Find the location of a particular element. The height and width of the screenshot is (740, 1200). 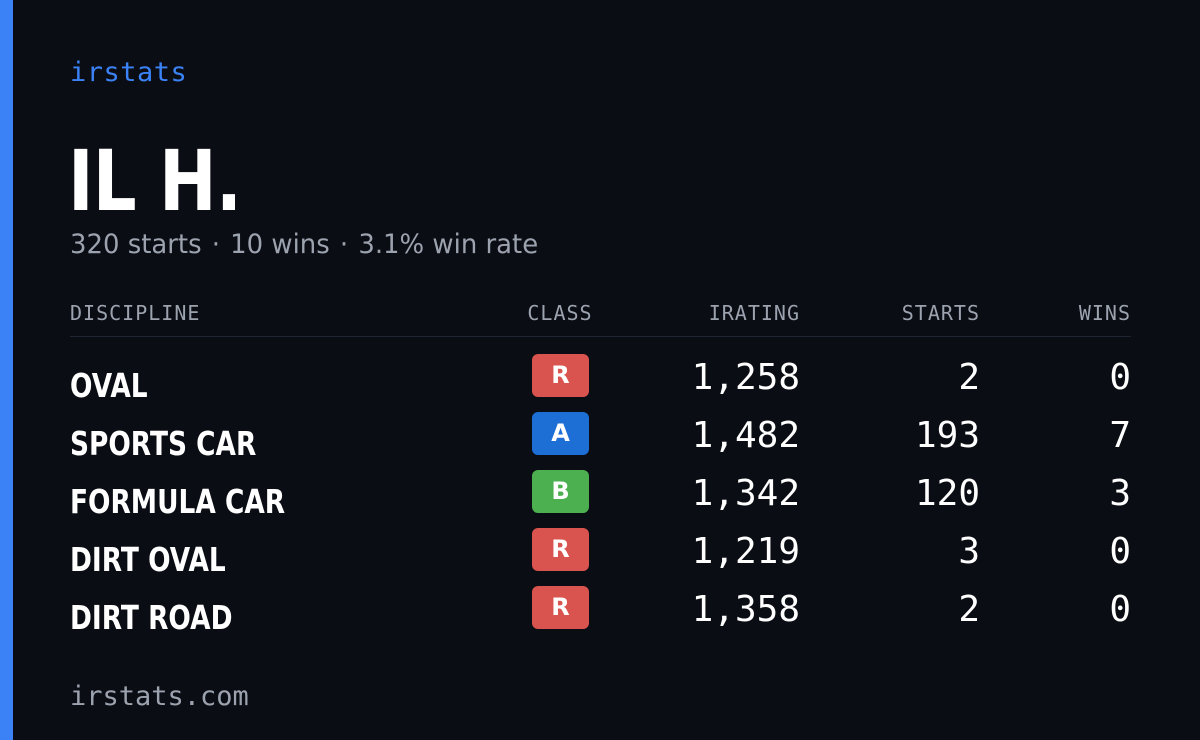

table-header: DISCIPLINE CLASS IRATING STARTS WINS is located at coordinates (600, 316).